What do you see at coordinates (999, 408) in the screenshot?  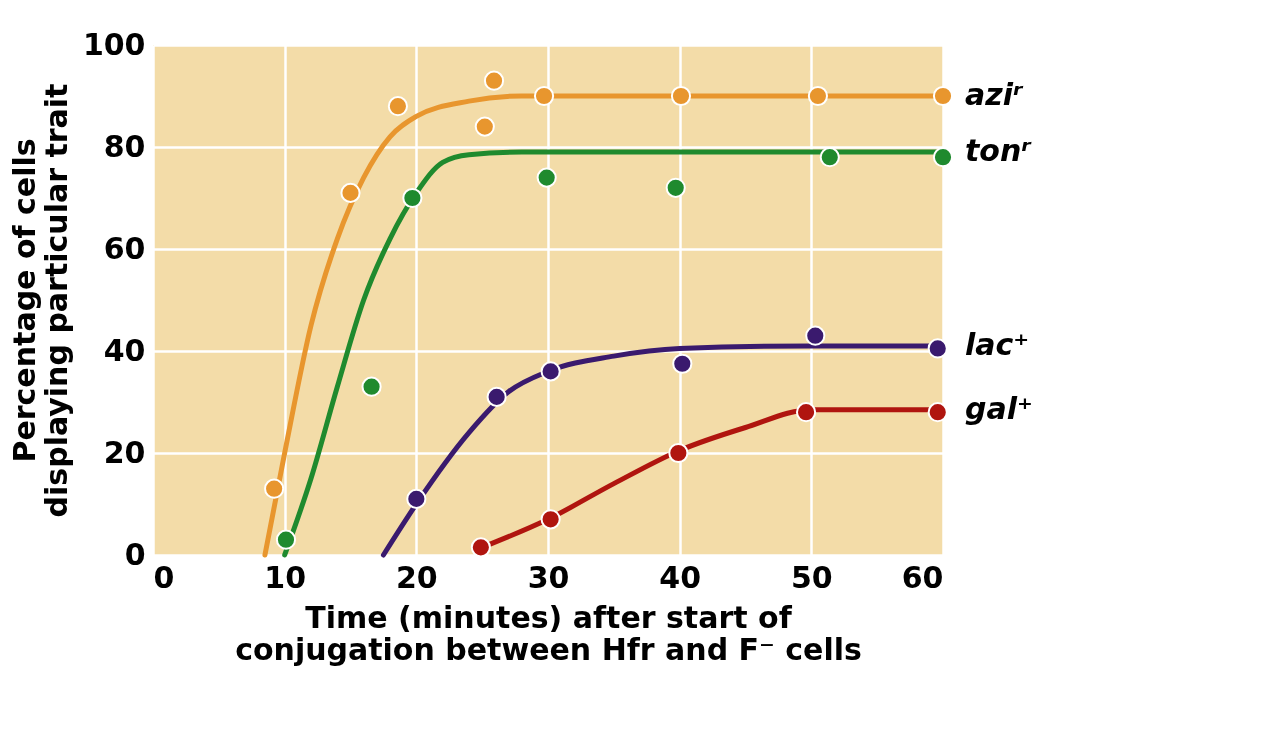 I see `series-label: gal⁺` at bounding box center [999, 408].